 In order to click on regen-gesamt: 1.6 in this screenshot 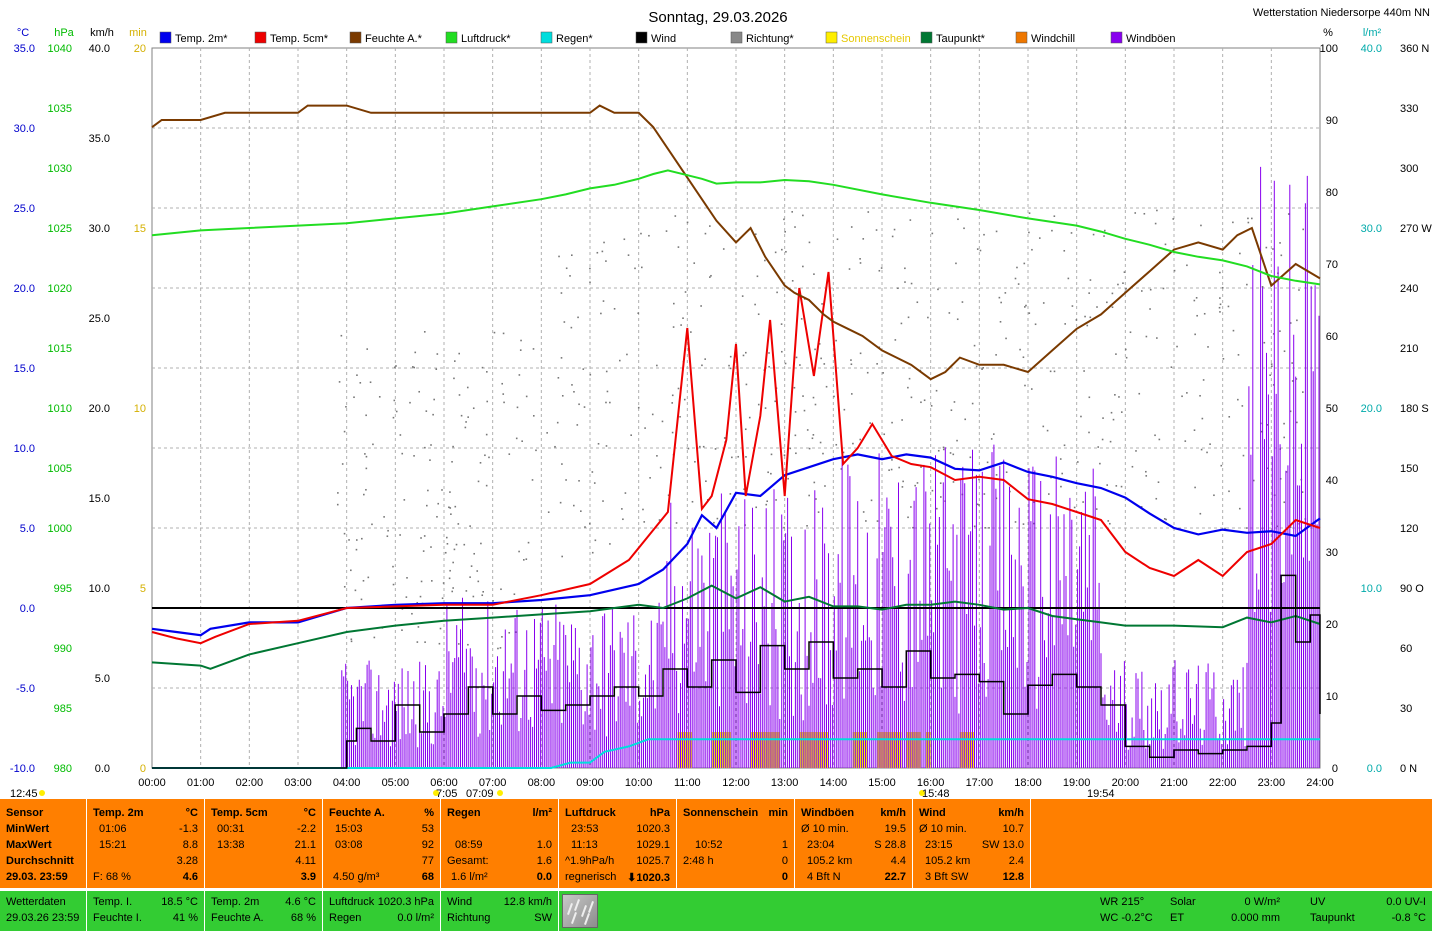, I will do `click(544, 861)`.